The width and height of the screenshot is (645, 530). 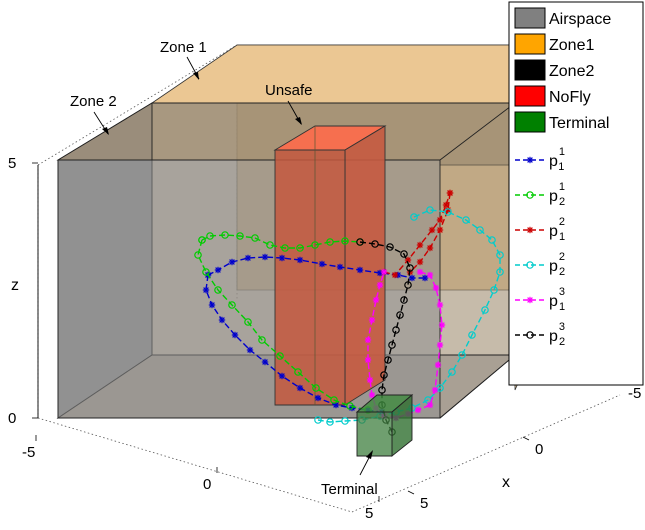 I want to click on legend-label: Zone2, so click(x=571, y=71).